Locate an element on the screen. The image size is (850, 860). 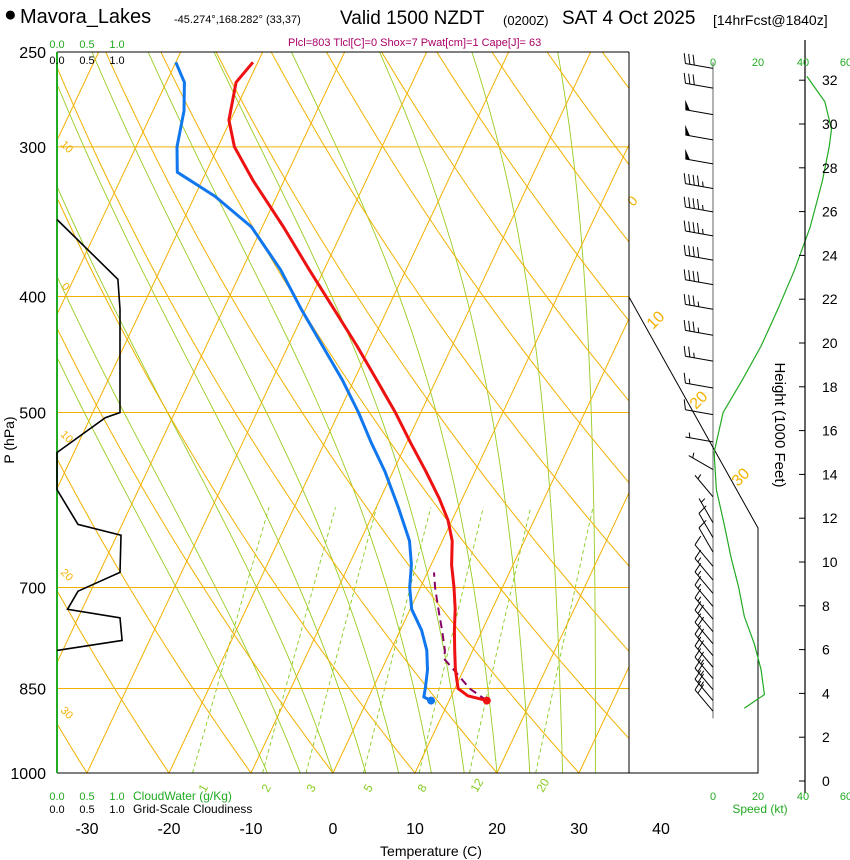
height-tick-label: 0 is located at coordinates (826, 781).